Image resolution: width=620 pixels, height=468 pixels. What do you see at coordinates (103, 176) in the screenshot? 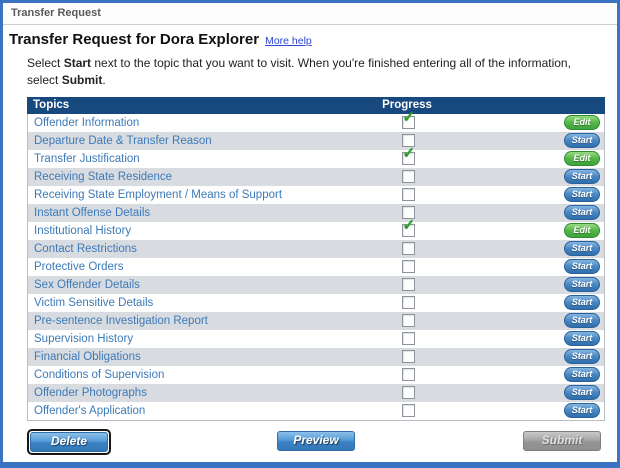
I see `topic-link: Receiving State Residence` at bounding box center [103, 176].